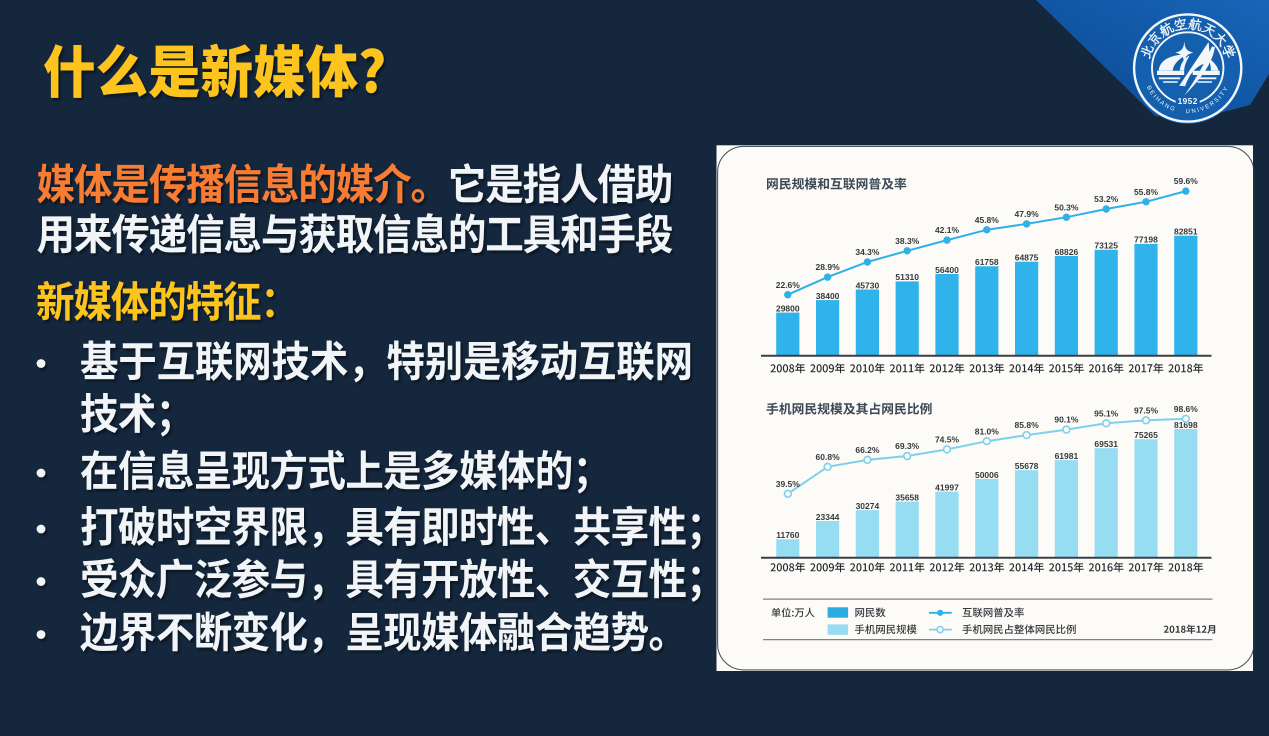  What do you see at coordinates (947, 270) in the screenshot?
I see `svg-text: 56400` at bounding box center [947, 270].